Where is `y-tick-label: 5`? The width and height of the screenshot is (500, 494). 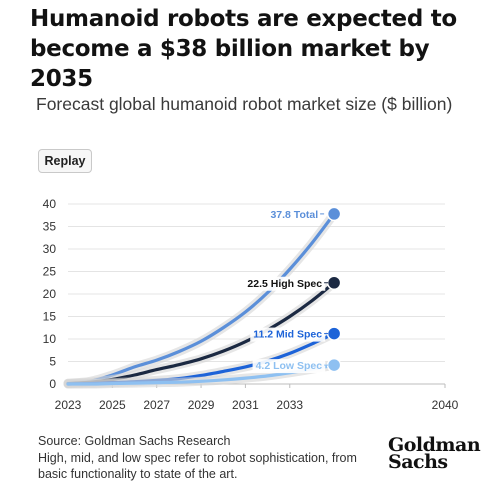 y-tick-label: 5 is located at coordinates (52, 362).